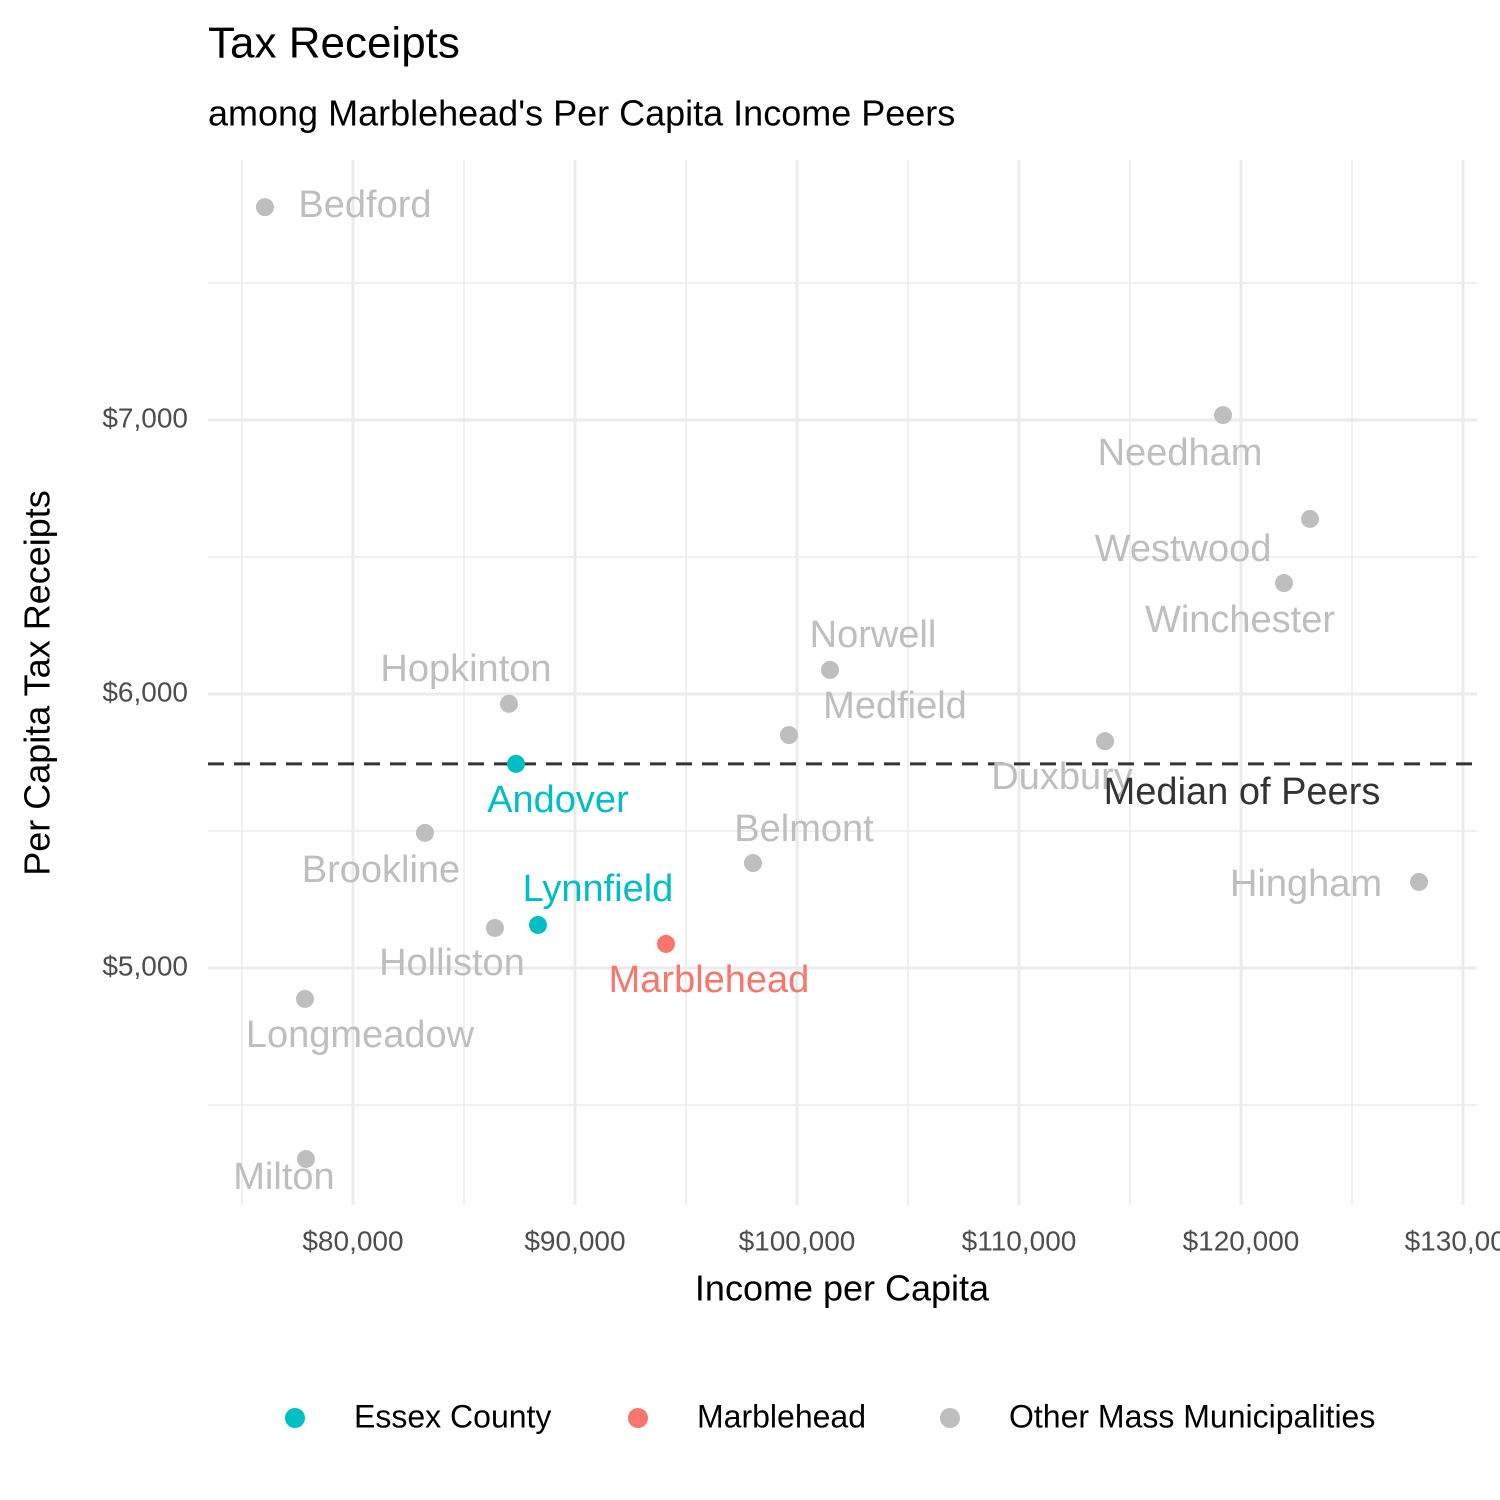  I want to click on point-label: Lynnfield, so click(598, 889).